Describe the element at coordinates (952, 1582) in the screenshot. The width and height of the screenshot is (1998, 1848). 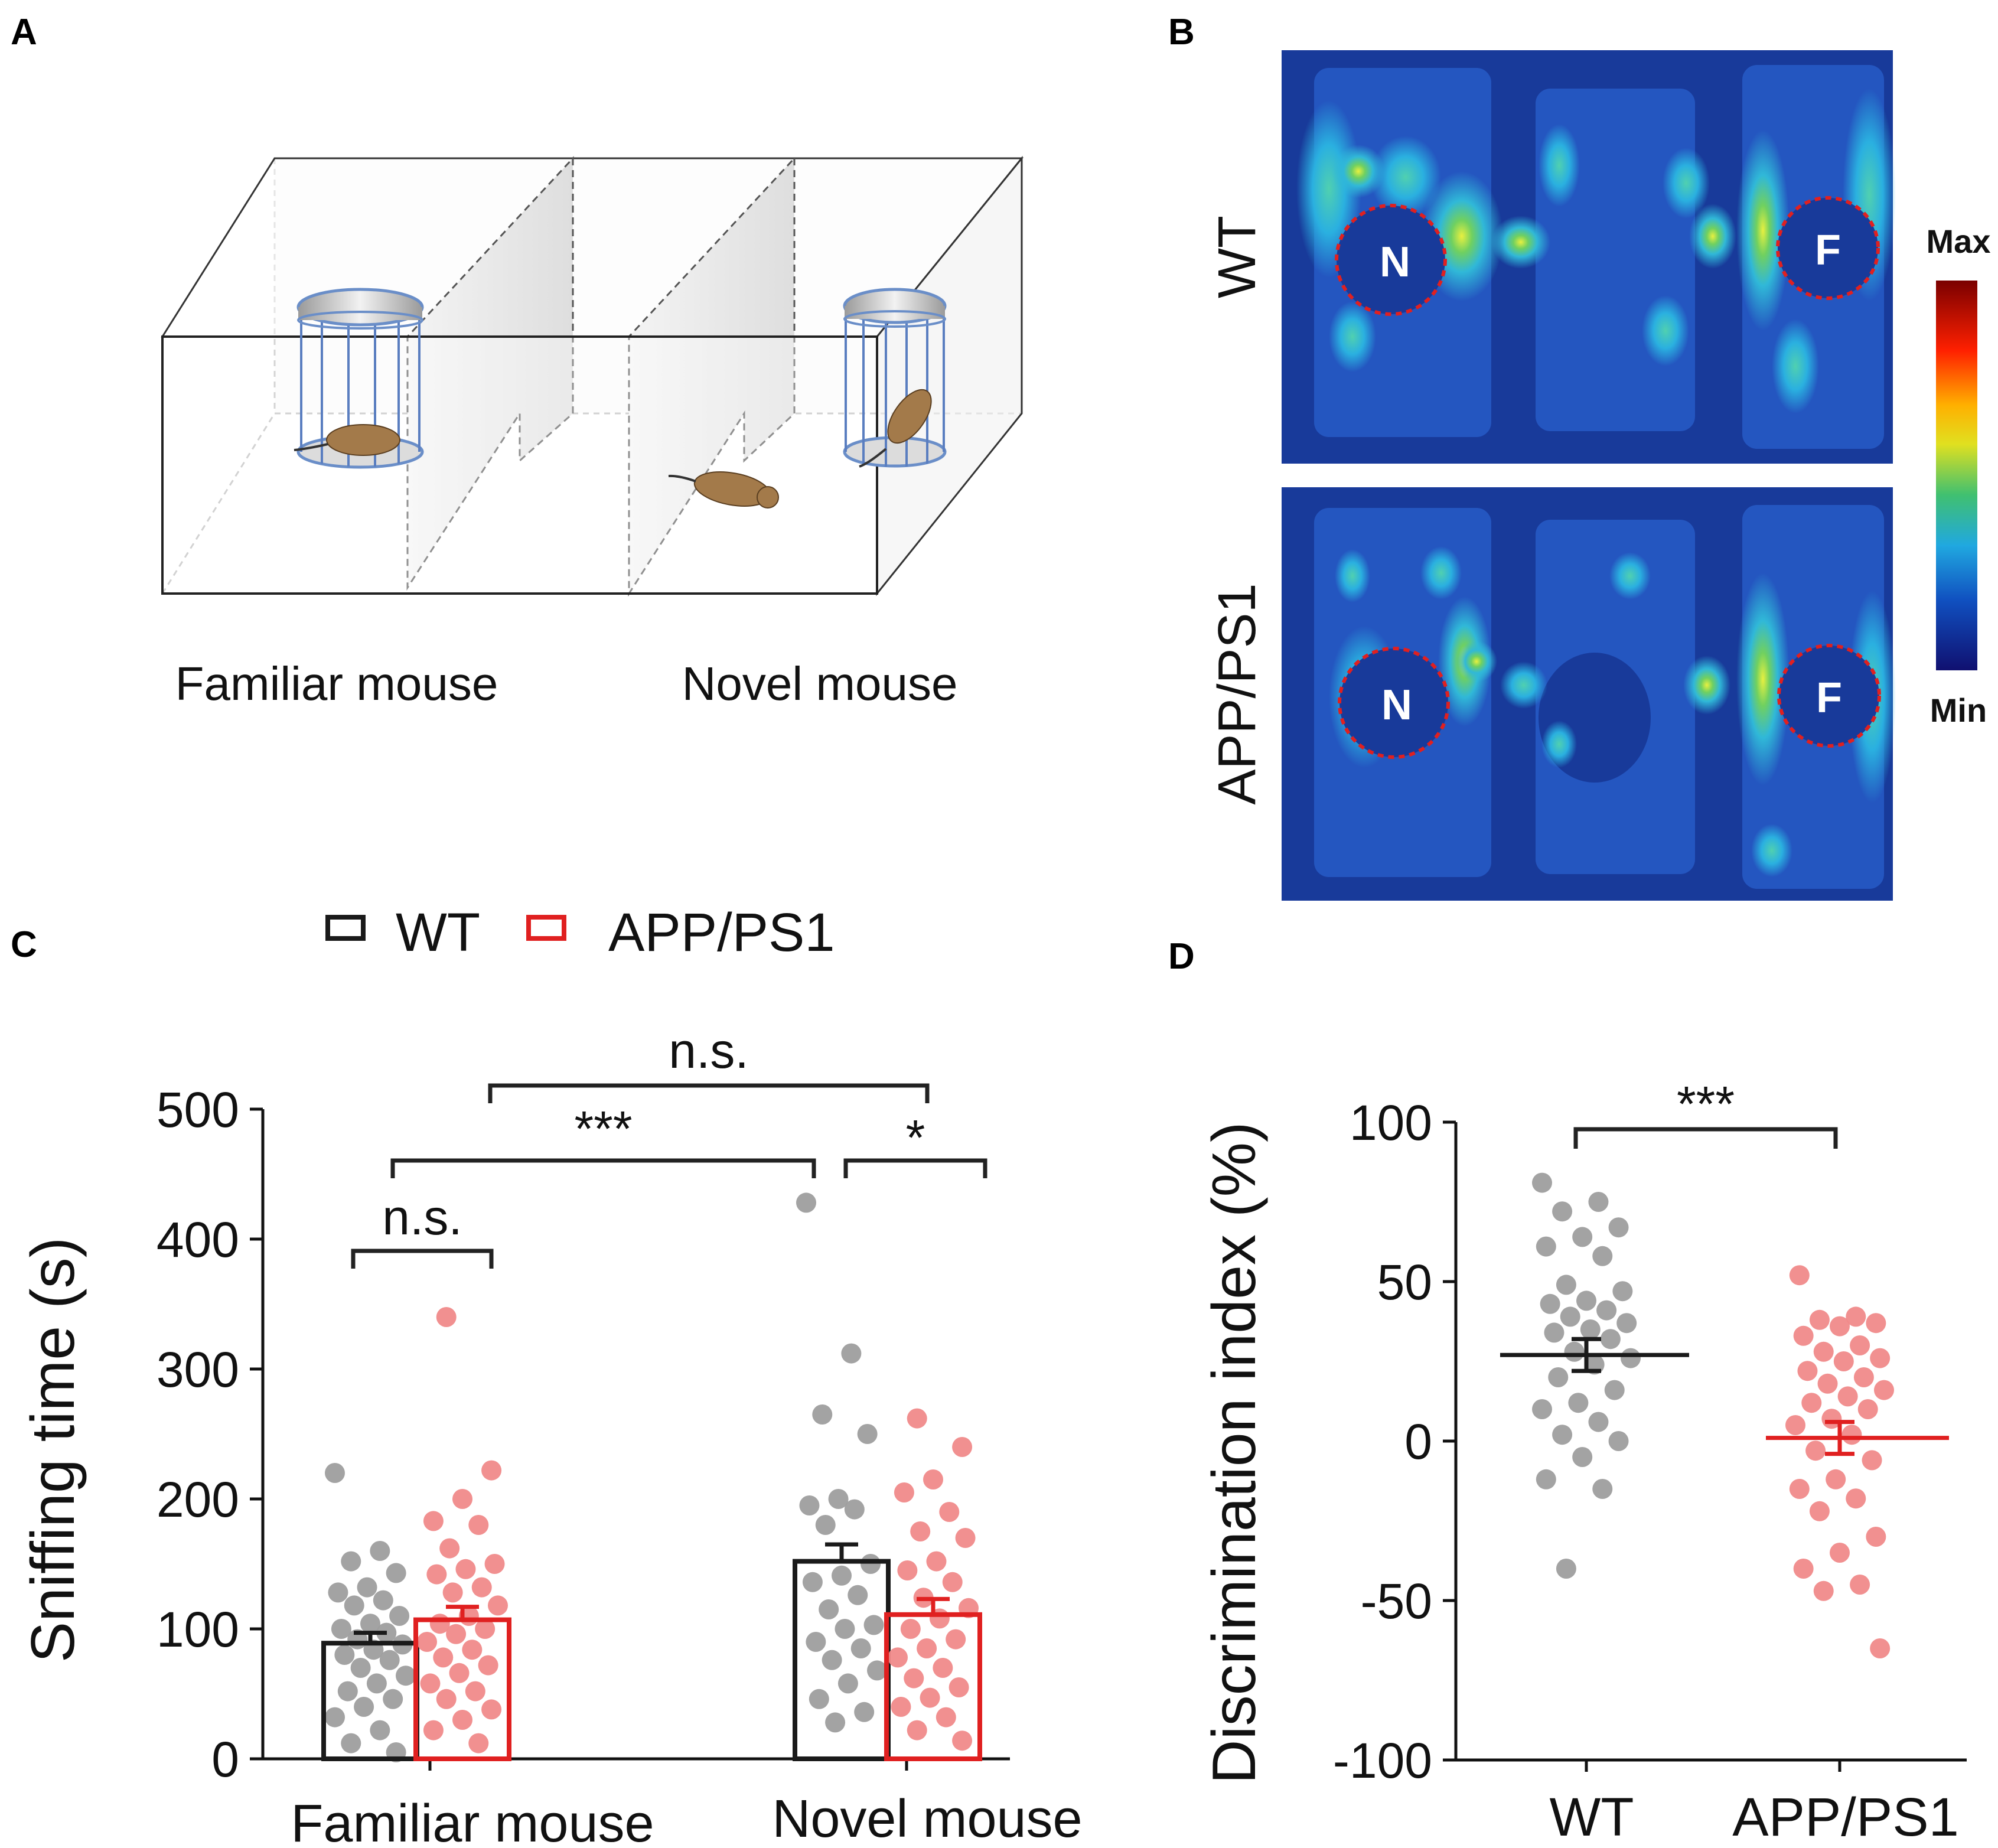
I see `point-APP/PS1-Novel mouse-9` at that location.